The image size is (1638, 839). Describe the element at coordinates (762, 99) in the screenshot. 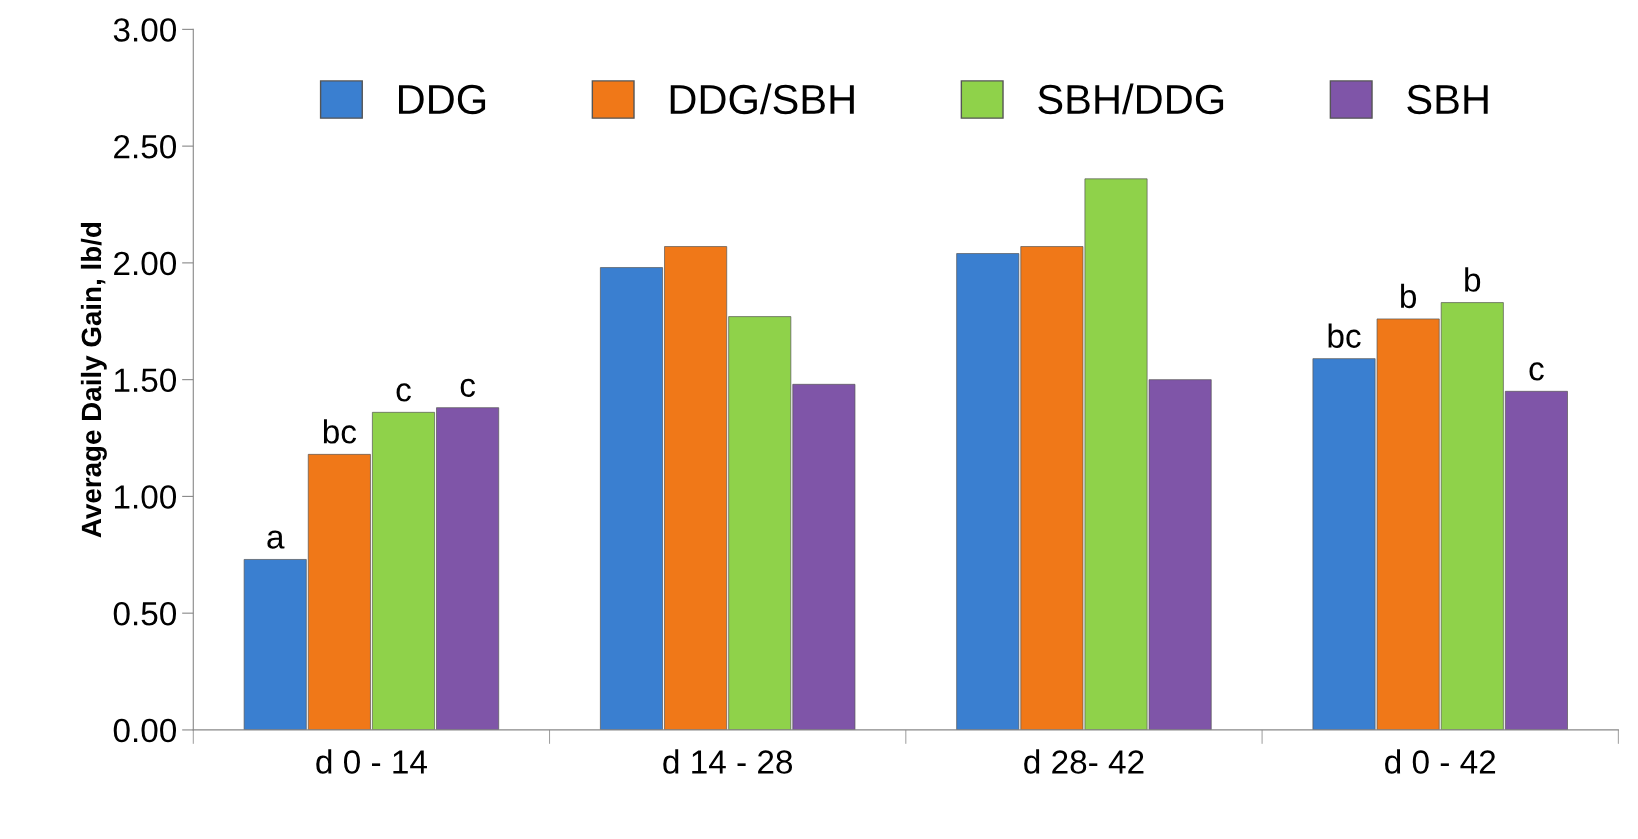

I see `legend-label: DDG/SBH` at that location.